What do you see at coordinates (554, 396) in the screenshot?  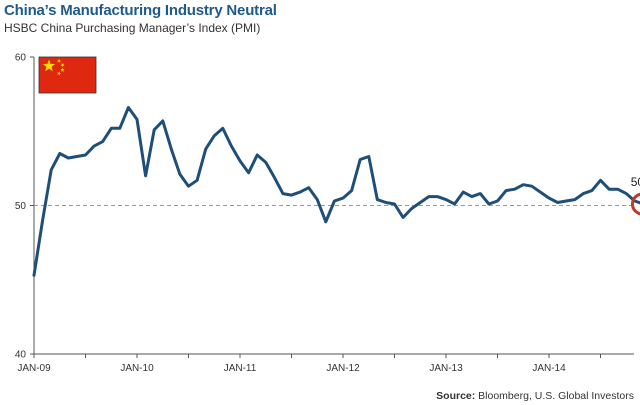 I see `source-text: Bloomberg, U.S. Global Investors` at bounding box center [554, 396].